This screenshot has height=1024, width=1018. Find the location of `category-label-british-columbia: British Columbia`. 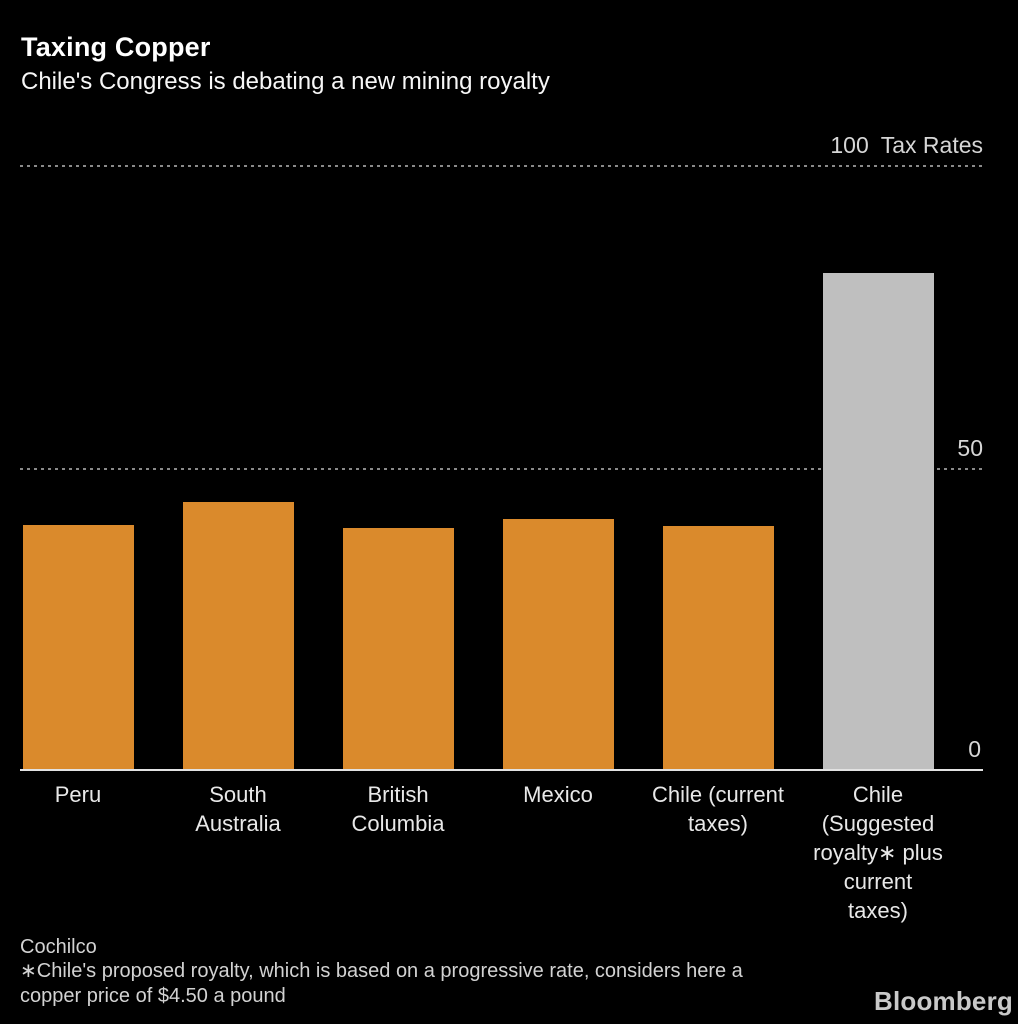

category-label-british-columbia: British Columbia is located at coordinates (398, 809).